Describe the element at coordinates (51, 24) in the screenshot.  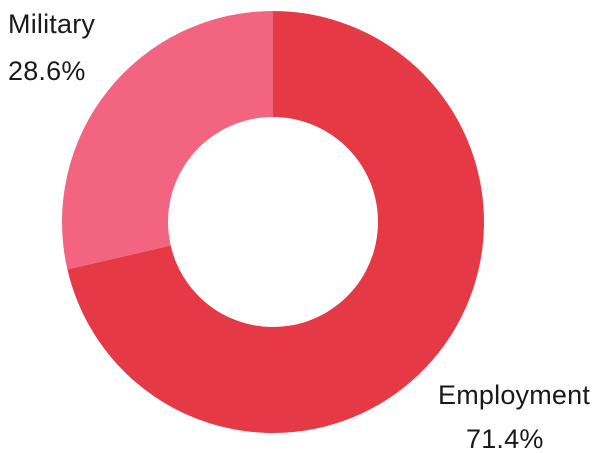
I see `slice-name-military: Military` at that location.